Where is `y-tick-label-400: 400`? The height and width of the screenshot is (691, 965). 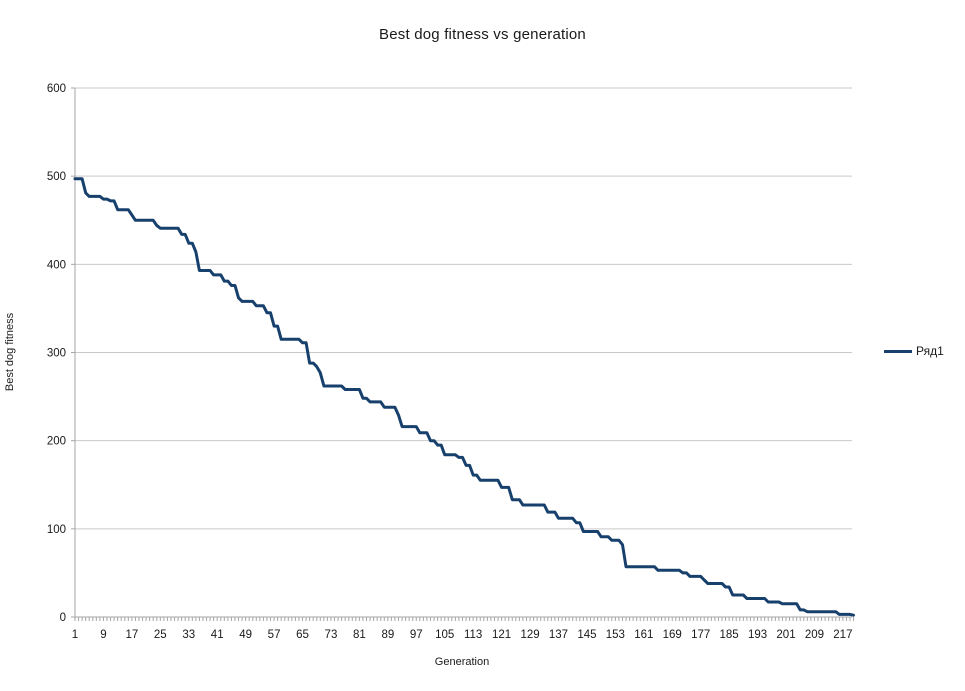
y-tick-label-400: 400 is located at coordinates (56, 265).